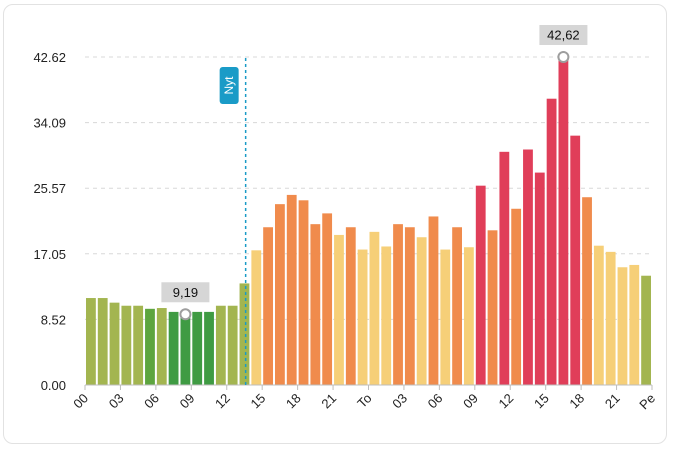 Image resolution: width=674 pixels, height=450 pixels. Describe the element at coordinates (49, 188) in the screenshot. I see `y-tick-label: 25.57` at that location.